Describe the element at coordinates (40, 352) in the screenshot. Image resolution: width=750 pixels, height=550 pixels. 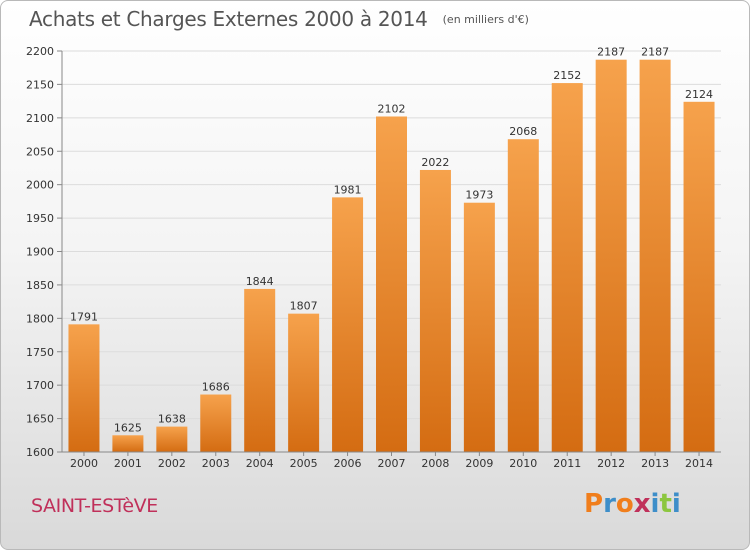
I see `y-tick-label: 1750` at that location.